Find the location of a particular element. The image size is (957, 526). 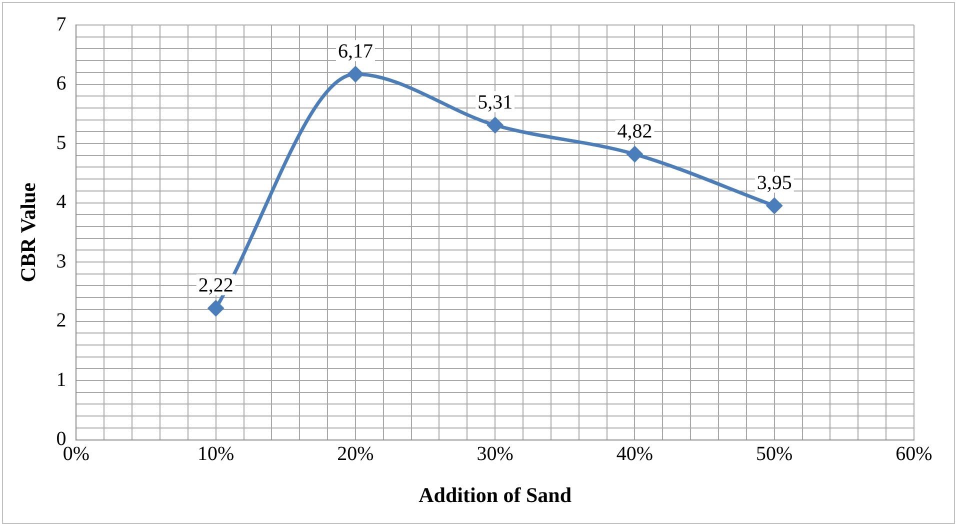

x-tick-label: 30% is located at coordinates (495, 454).